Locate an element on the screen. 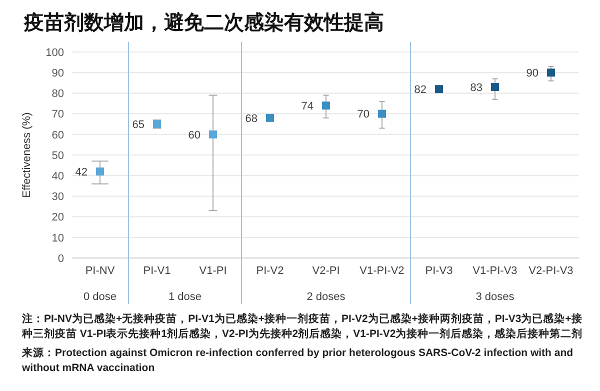 The image size is (600, 391). y-tick-label: 0 is located at coordinates (61, 258).